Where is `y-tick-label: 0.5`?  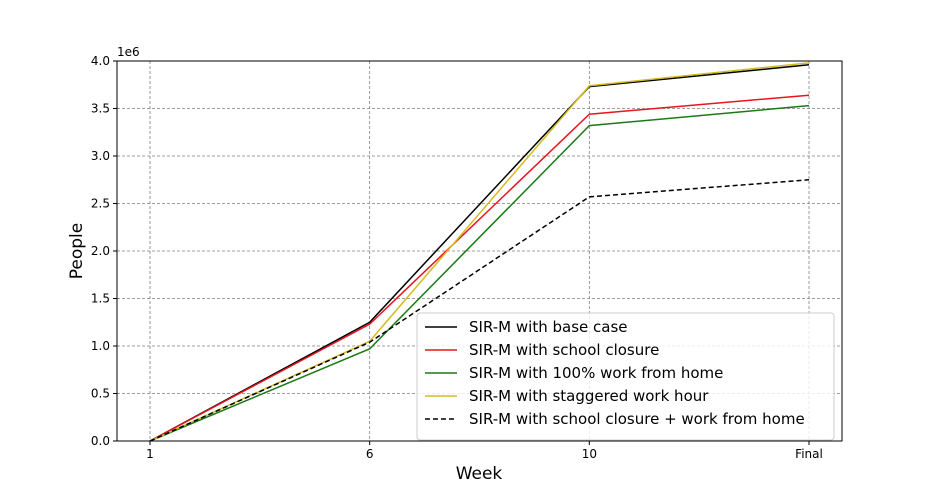
y-tick-label: 0.5 is located at coordinates (100, 394).